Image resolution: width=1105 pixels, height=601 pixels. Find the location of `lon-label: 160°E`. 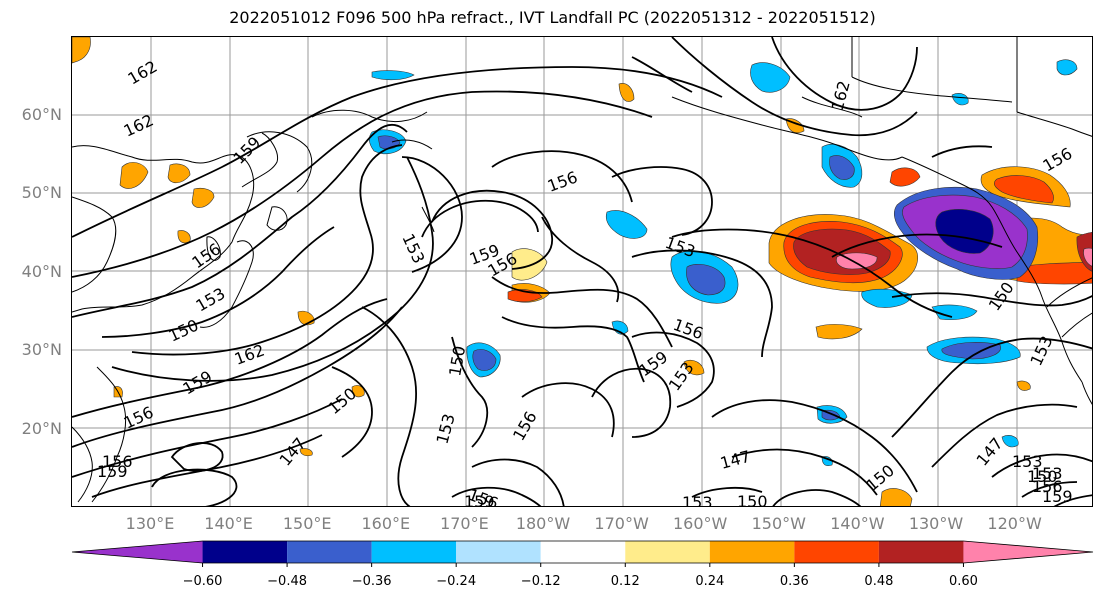

lon-label: 160°E is located at coordinates (386, 523).